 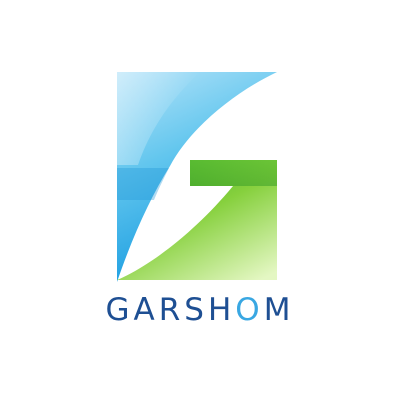 I want to click on wordmark-pre: GARSH, so click(x=170, y=310).